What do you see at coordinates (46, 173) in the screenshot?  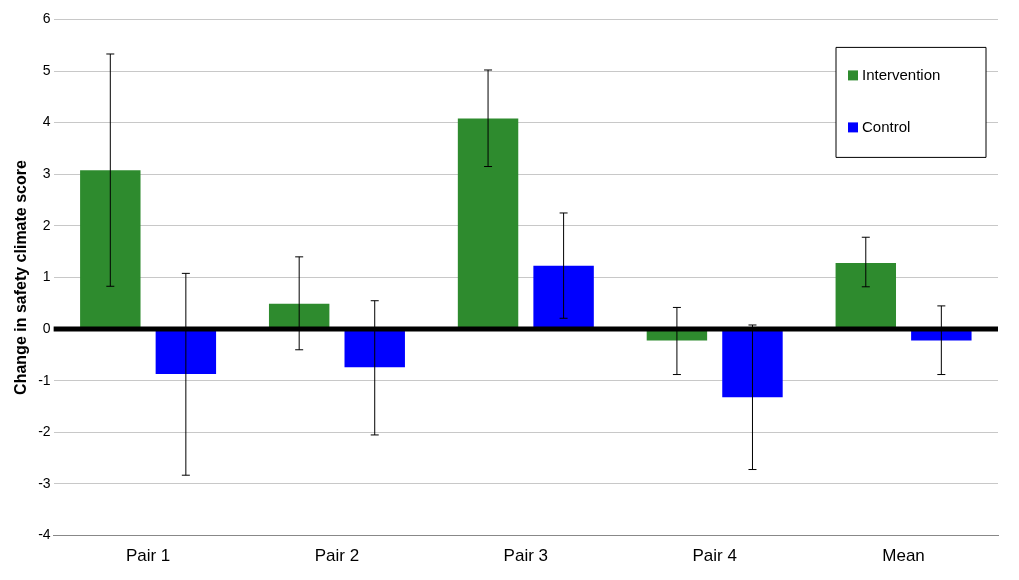 I see `y-tick-label: 3` at bounding box center [46, 173].